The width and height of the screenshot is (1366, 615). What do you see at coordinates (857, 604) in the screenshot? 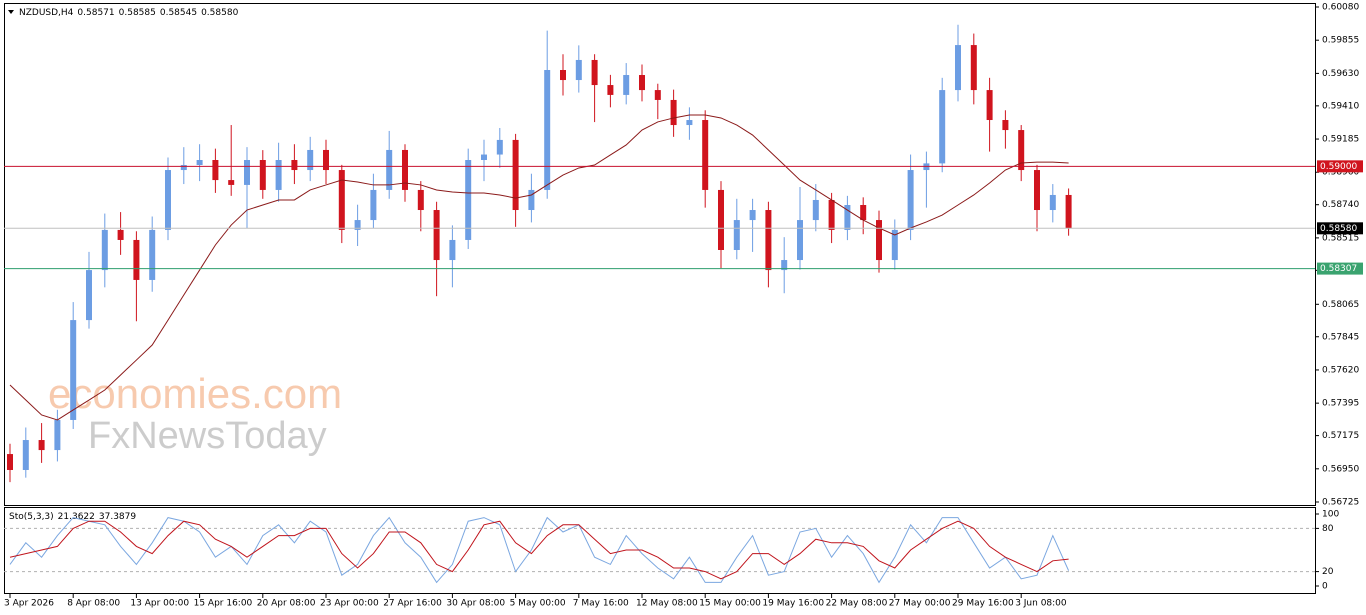
I see `x-tick-label: 22 May 08:00` at bounding box center [857, 604].